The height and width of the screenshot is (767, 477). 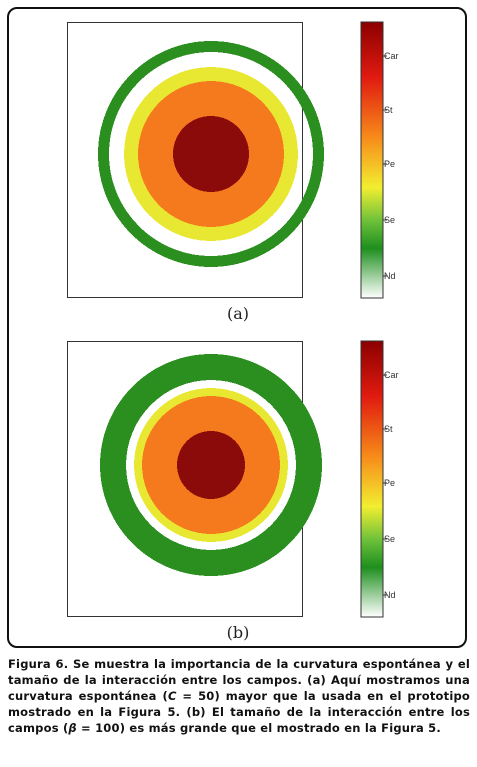 I want to click on colorbar-a: Car St Pe Se Nd, so click(x=379, y=160).